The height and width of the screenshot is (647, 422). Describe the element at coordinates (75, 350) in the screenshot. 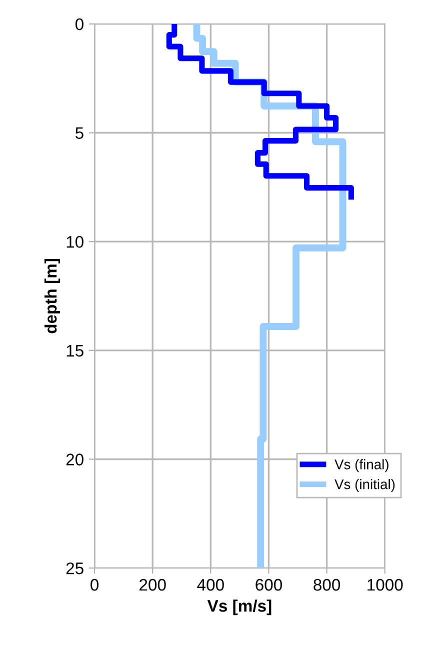

I see `y-tick-label: 15` at that location.